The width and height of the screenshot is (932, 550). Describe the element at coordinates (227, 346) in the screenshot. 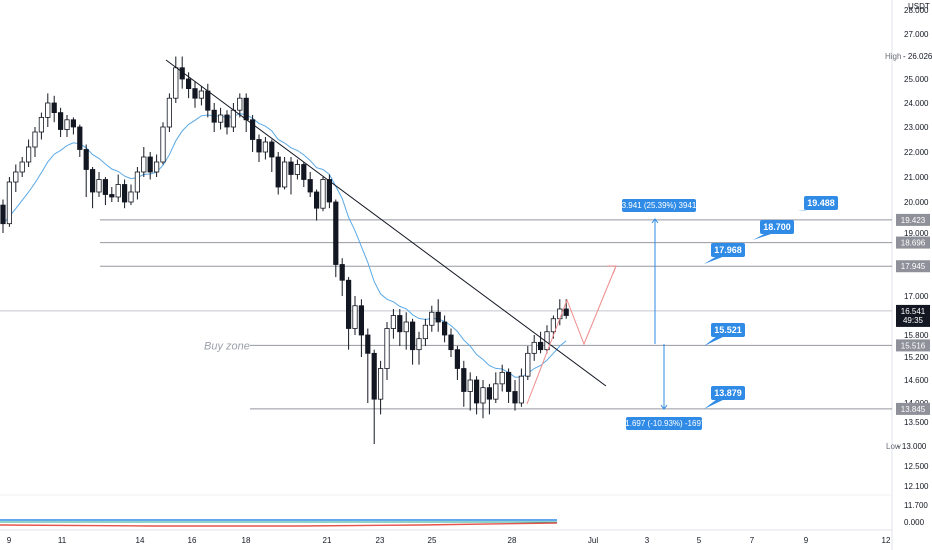

I see `buy-zone-label: Buy zone` at that location.